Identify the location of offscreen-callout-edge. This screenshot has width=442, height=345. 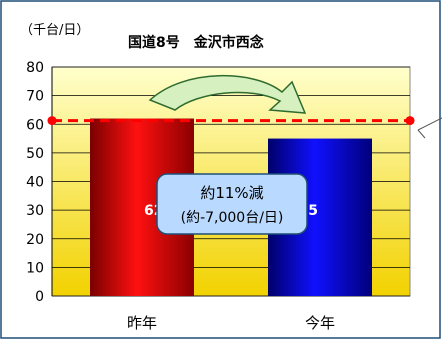
(429, 128).